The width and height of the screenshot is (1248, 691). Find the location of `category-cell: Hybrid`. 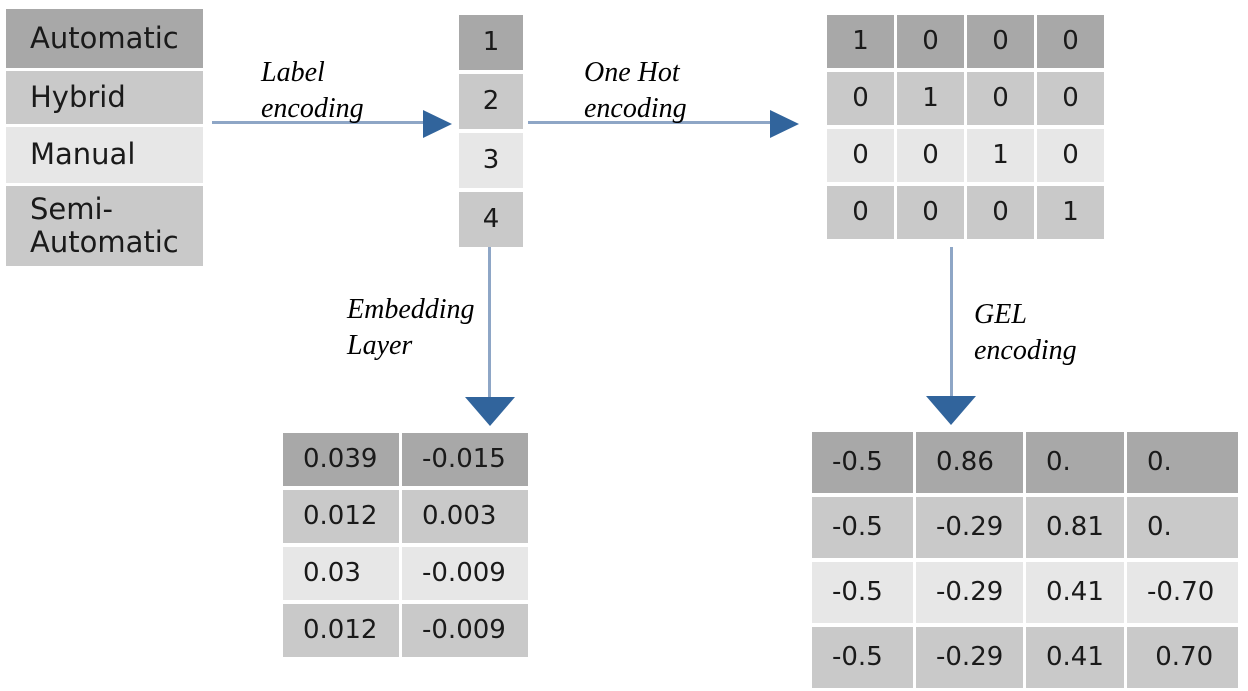

category-cell: Hybrid is located at coordinates (104, 97).